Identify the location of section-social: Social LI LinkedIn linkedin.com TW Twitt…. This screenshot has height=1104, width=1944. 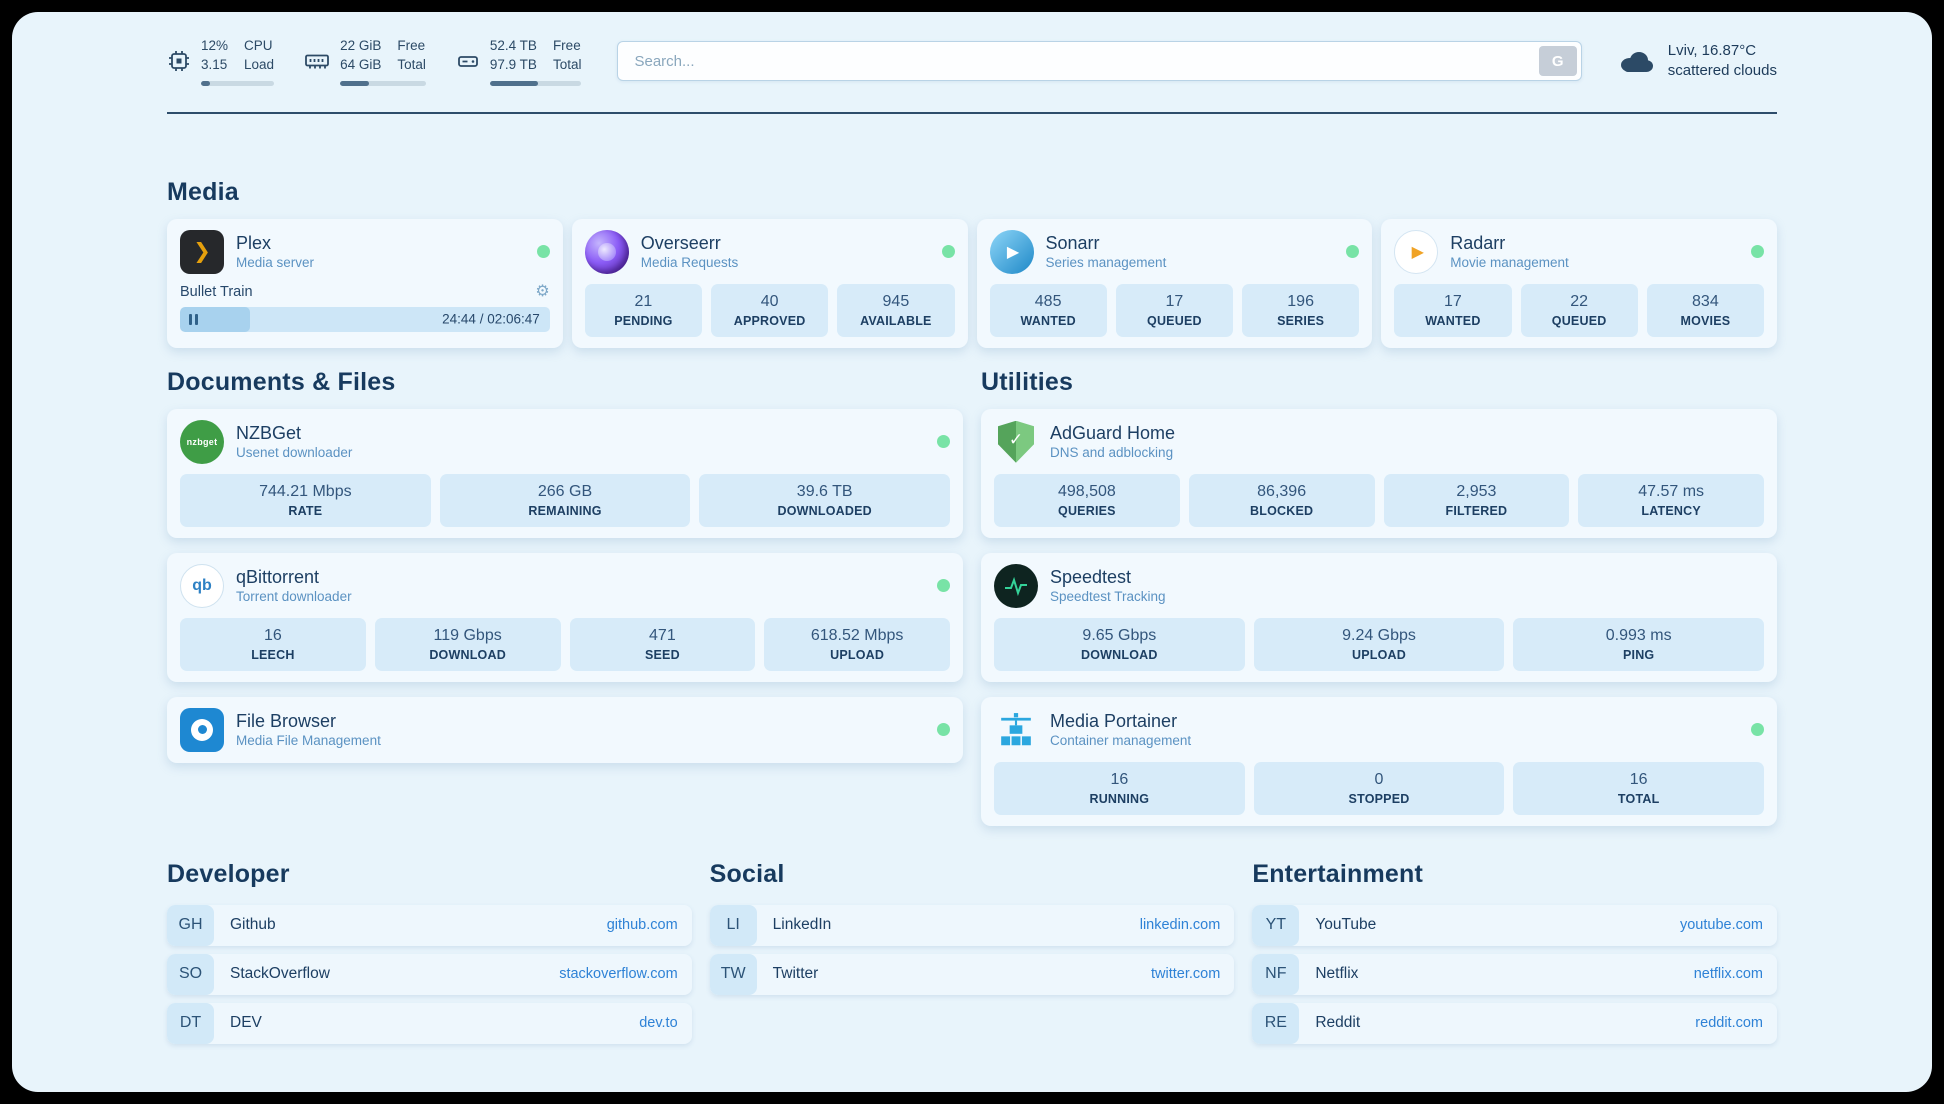
(972, 952).